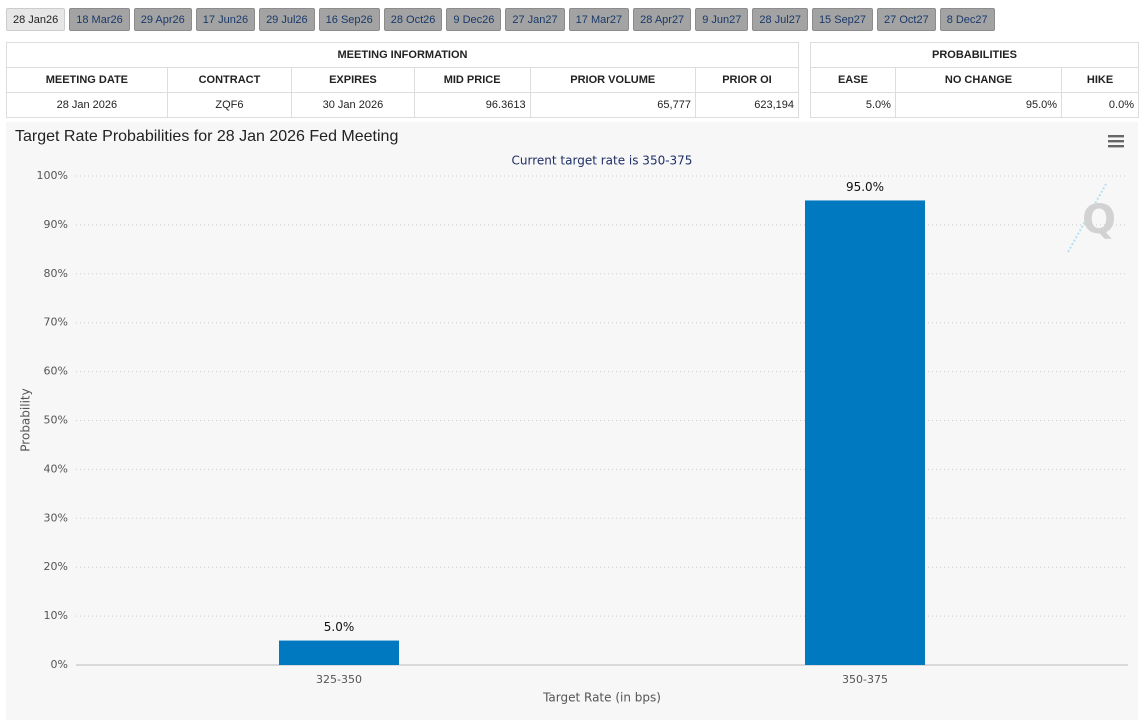  I want to click on value-label: 95.0%, so click(865, 187).